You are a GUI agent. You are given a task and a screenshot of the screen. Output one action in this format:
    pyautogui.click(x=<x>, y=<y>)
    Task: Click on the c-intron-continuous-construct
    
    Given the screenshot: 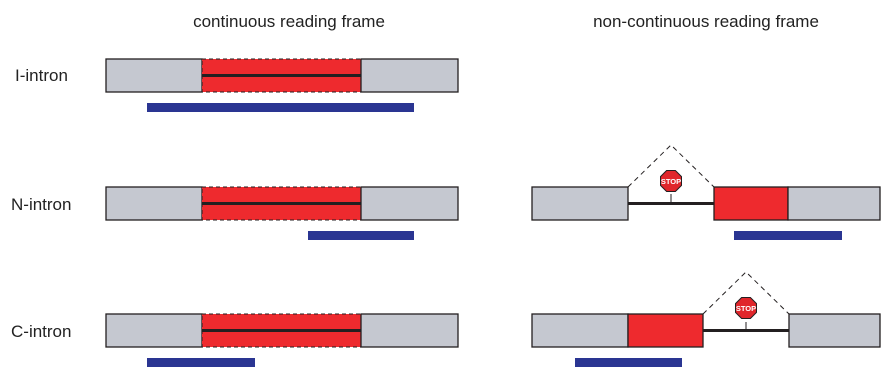 What is the action you would take?
    pyautogui.click(x=282, y=330)
    